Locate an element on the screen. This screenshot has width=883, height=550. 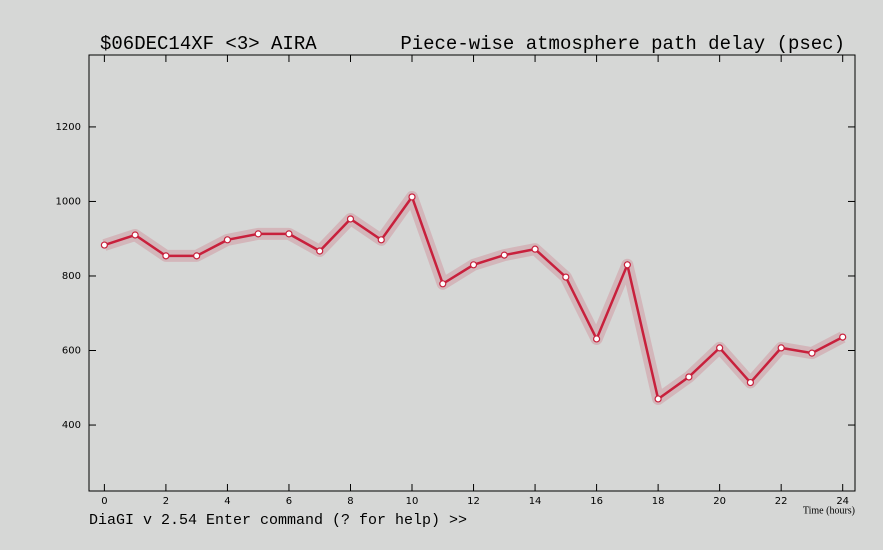
x-tick-label: 2 is located at coordinates (166, 501).